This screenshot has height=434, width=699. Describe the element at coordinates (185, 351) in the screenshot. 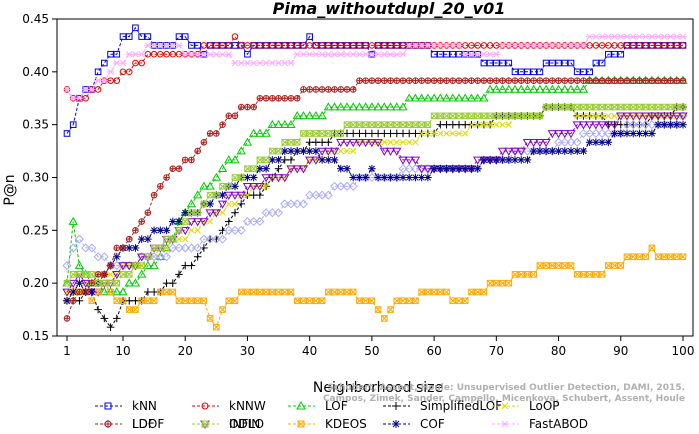

I see `x-tick-label: 20` at that location.